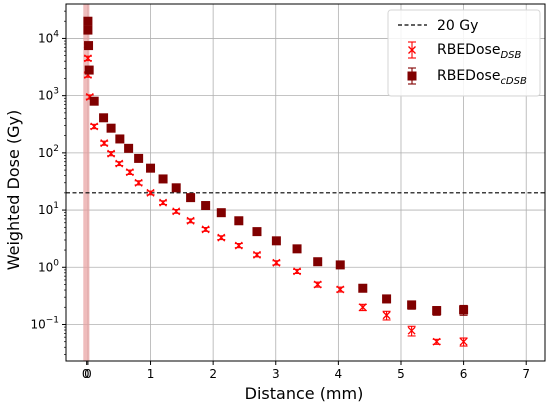 This screenshot has height=405, width=550. I want to click on legend: 20 Gy RBEDoseDSB RBEDosecDSB, so click(464, 53).